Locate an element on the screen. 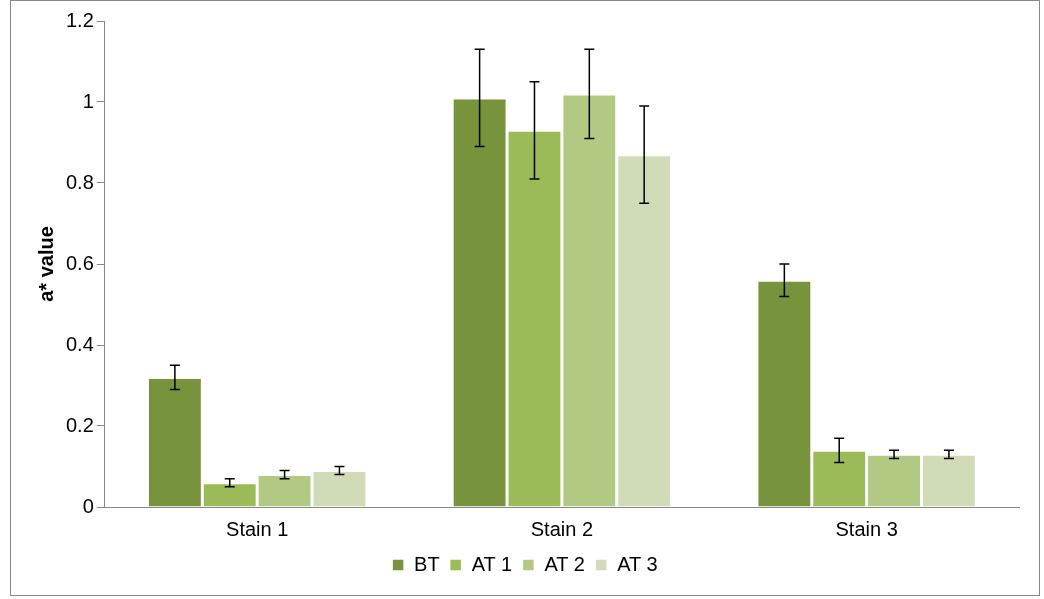  legend-label: AT 2 is located at coordinates (564, 563).